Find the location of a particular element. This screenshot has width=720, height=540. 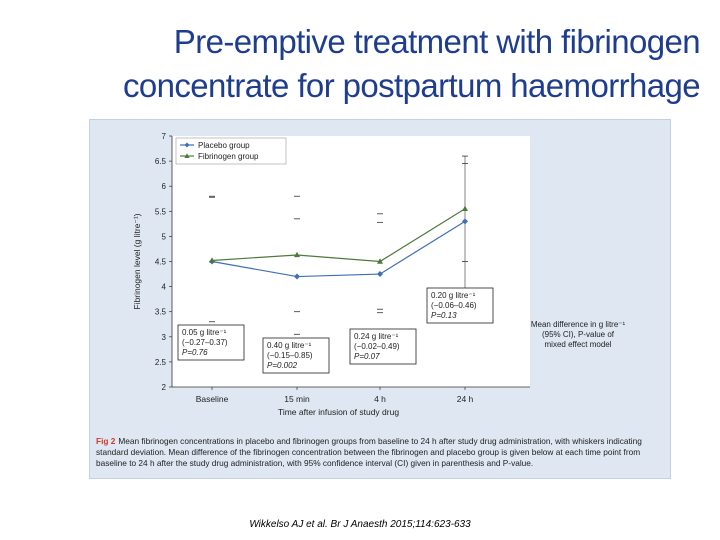

annotation-text: P=0.76 is located at coordinates (195, 352).